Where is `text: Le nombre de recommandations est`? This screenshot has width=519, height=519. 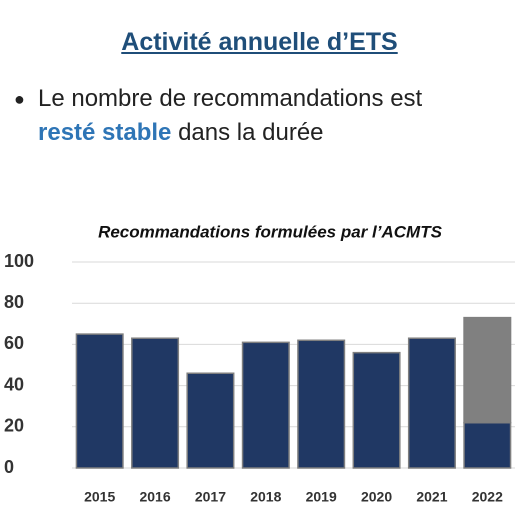
text: Le nombre de recommandations est is located at coordinates (230, 98).